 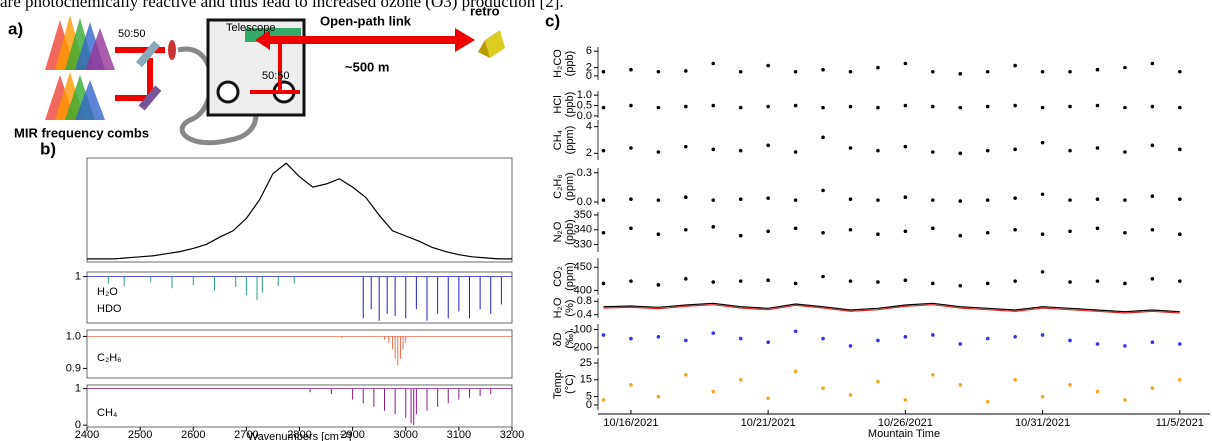 I want to click on x-axis-label: Wavenumbers [cm⁻¹], so click(x=300, y=436).